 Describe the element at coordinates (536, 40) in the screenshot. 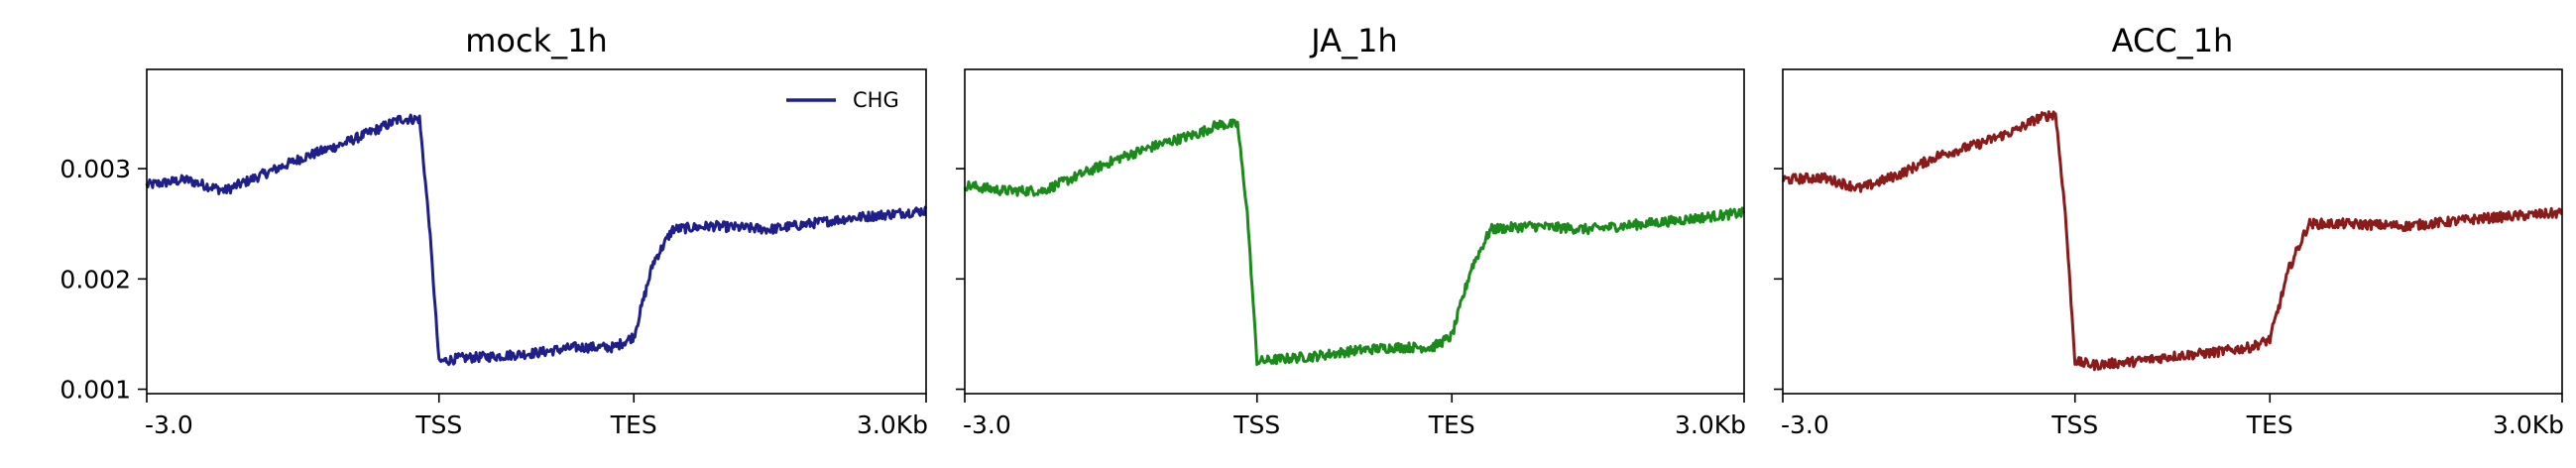

I see `panel-title: mock_1h` at that location.